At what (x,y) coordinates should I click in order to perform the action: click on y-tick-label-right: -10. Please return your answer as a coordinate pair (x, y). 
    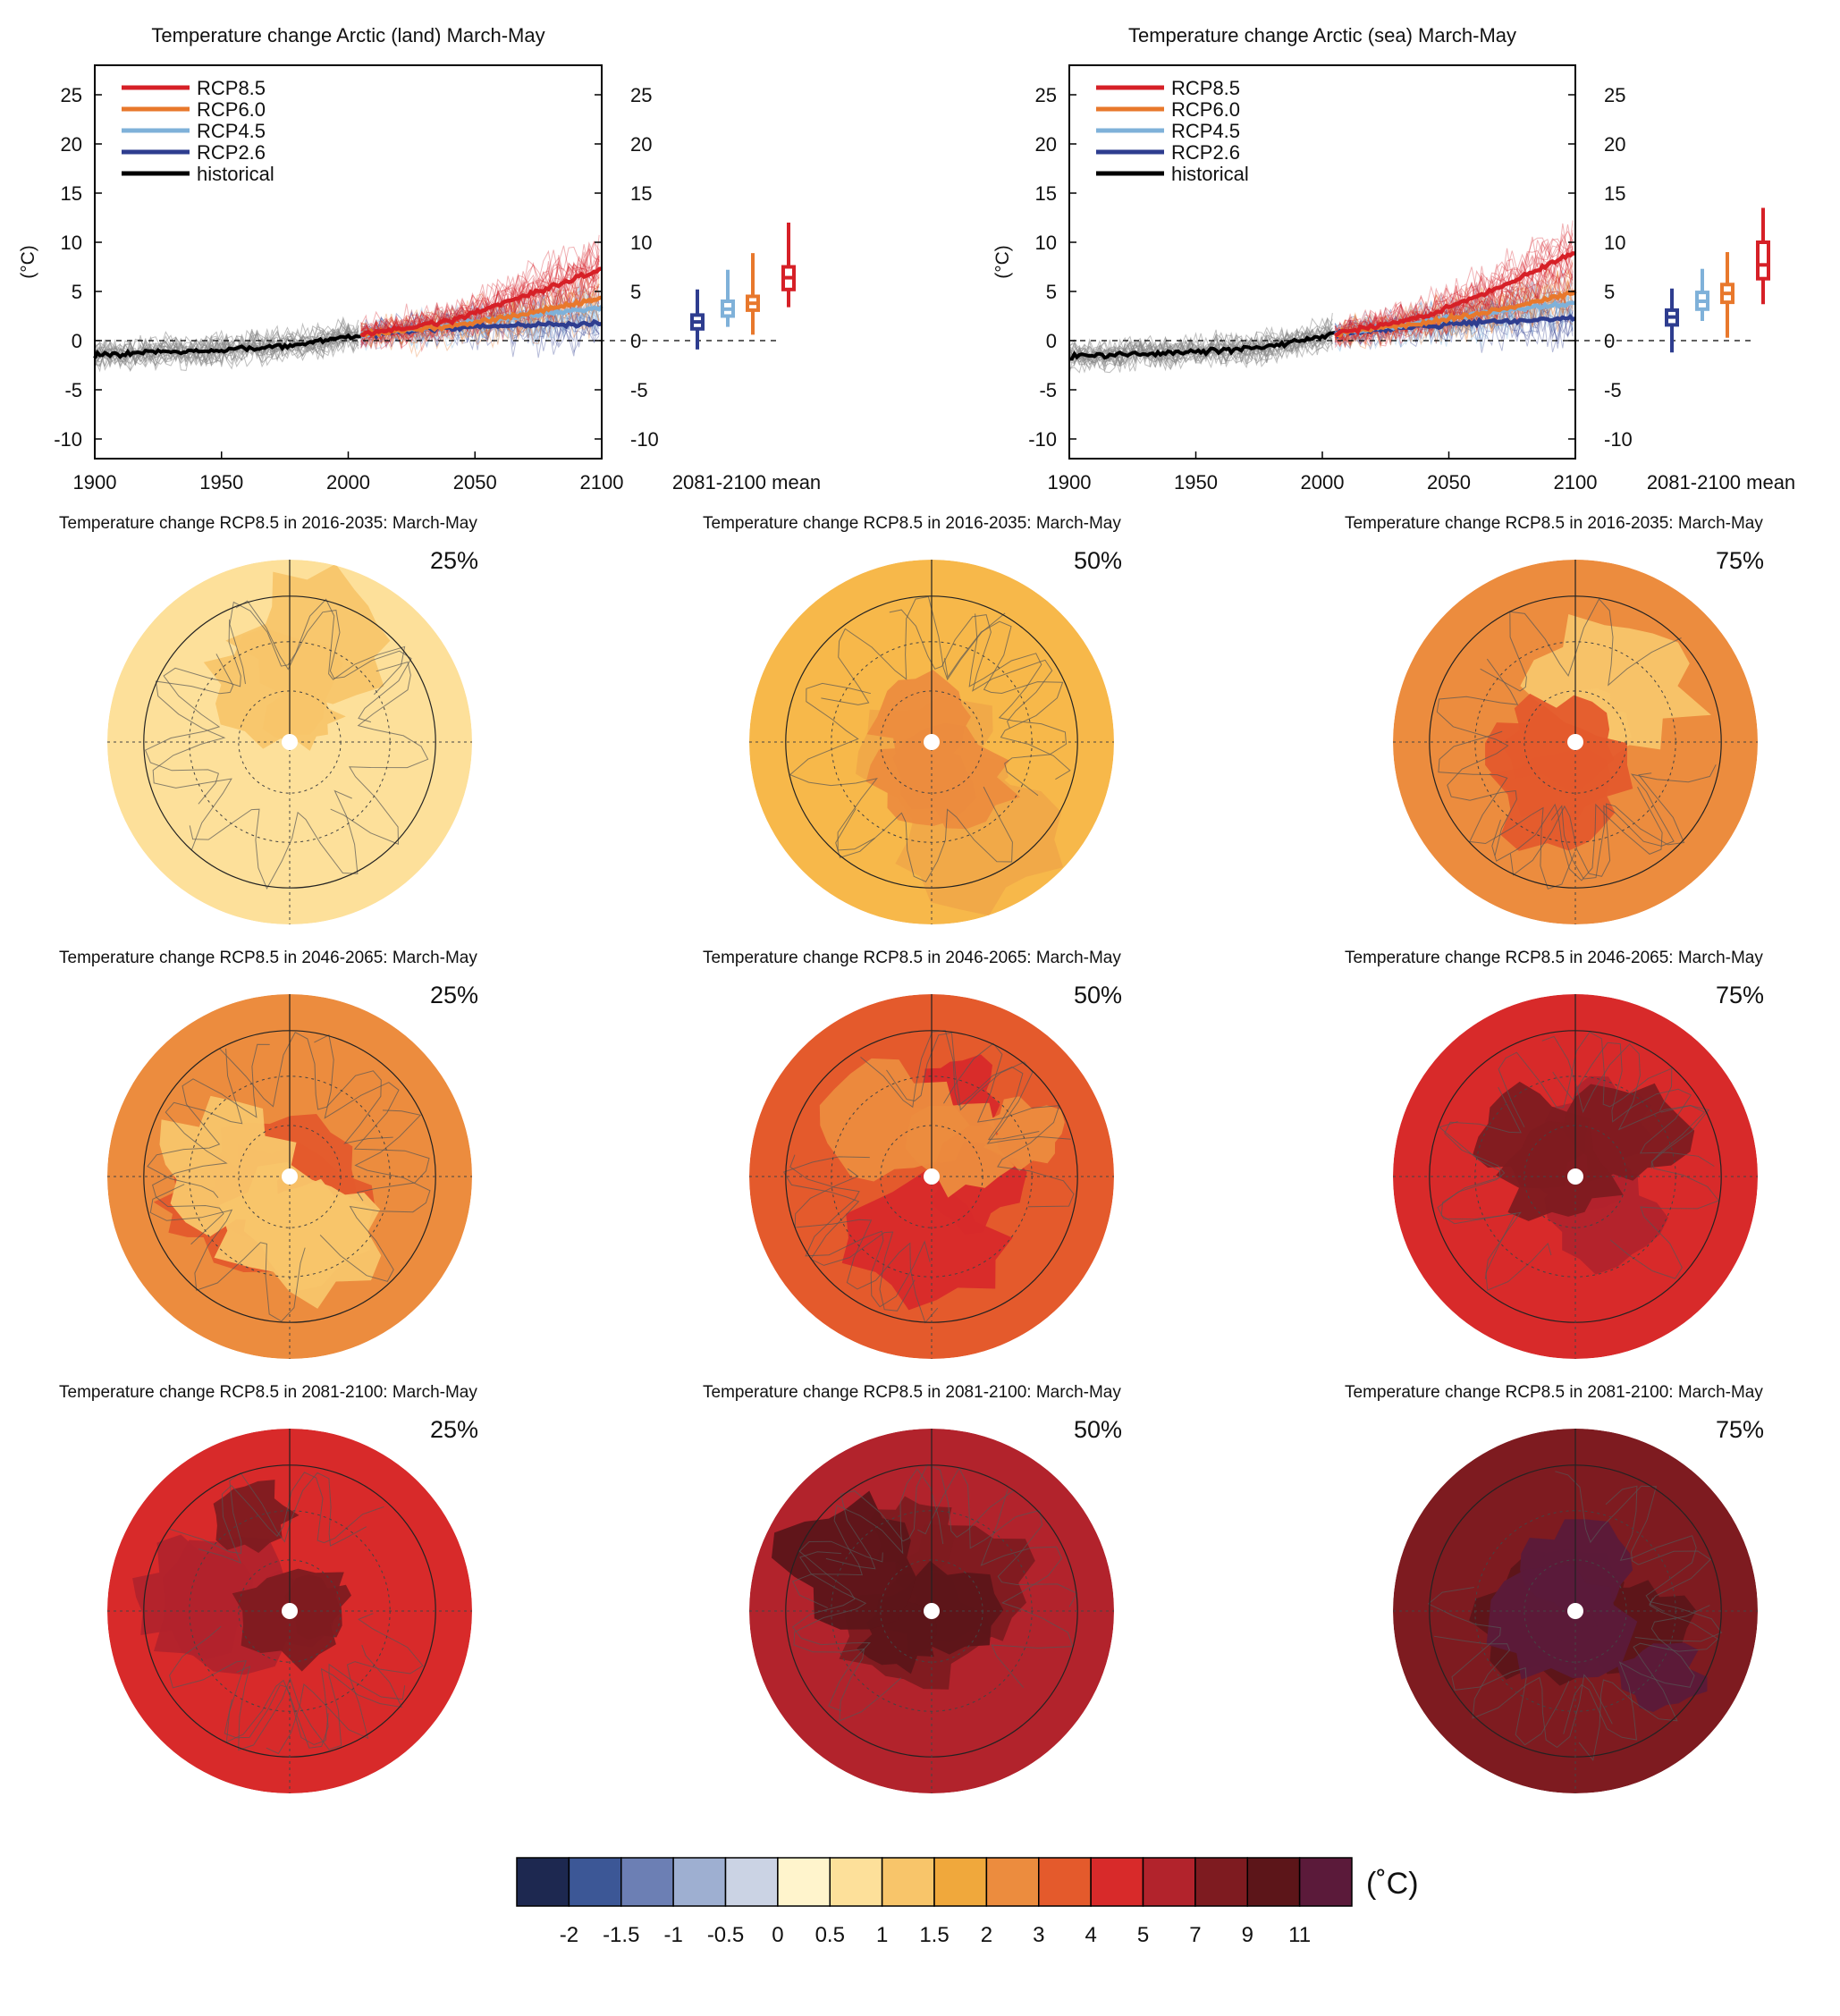
    Looking at the image, I should click on (644, 439).